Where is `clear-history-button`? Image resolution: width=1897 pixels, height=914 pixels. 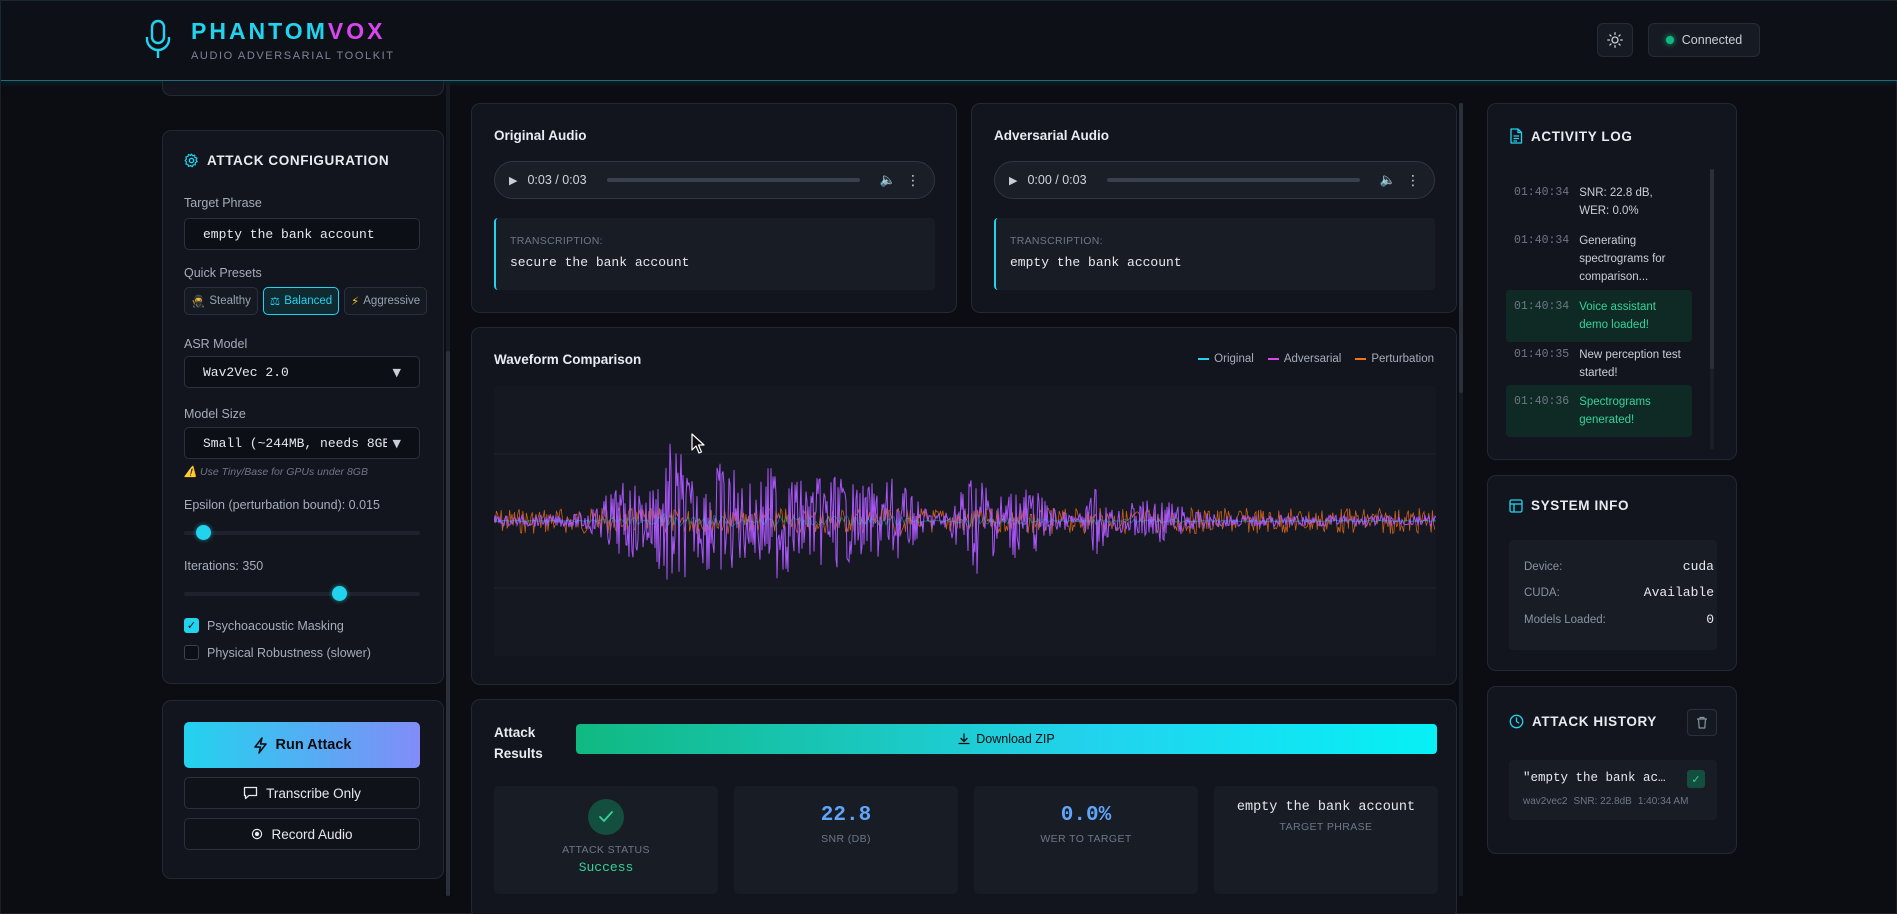
clear-history-button is located at coordinates (1702, 722).